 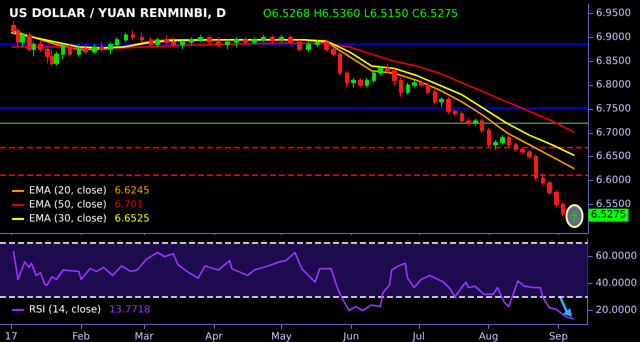 I want to click on y-tick-label: 6.6000, so click(x=613, y=180).